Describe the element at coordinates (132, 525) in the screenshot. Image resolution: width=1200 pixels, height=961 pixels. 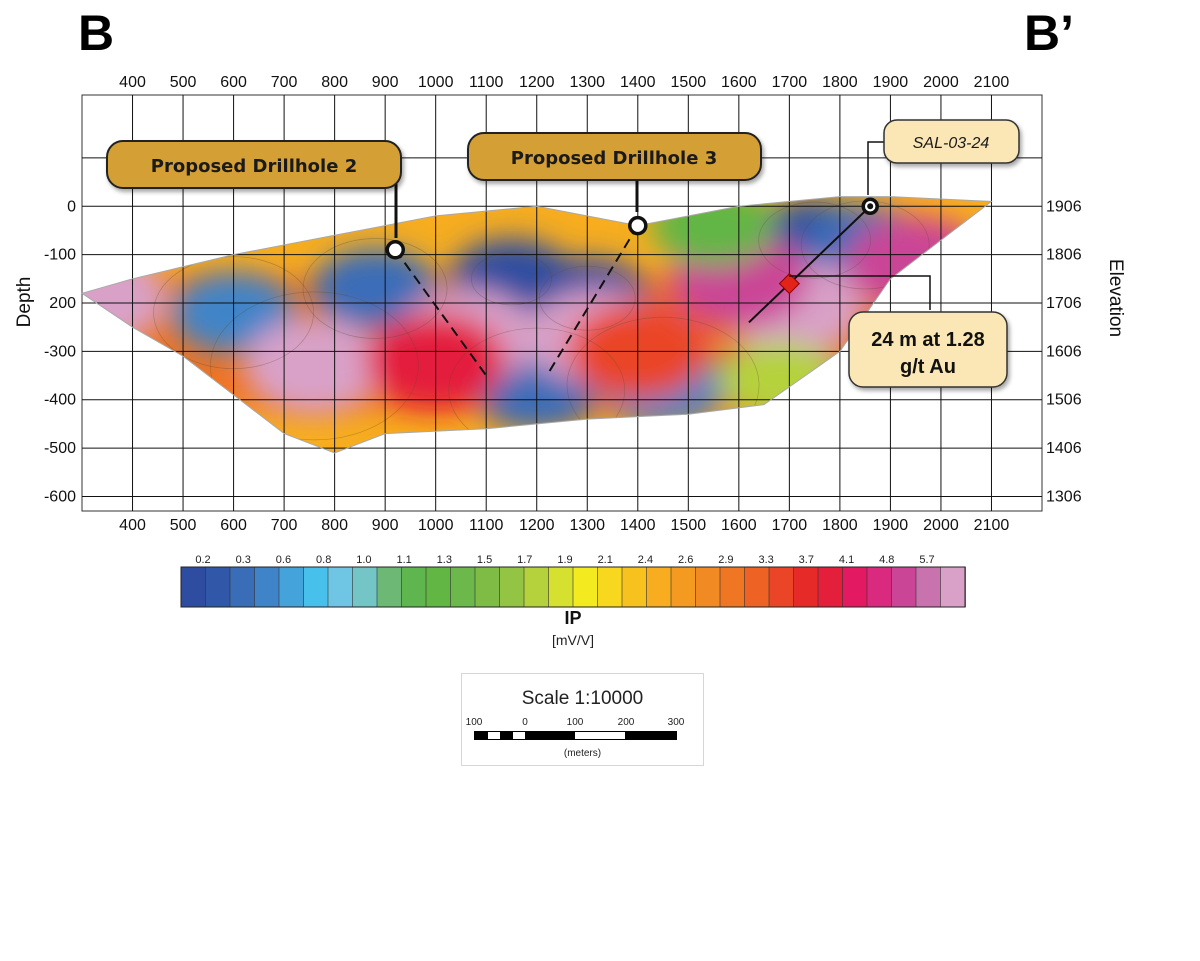
I see `x-tick-label-bottom: 400` at that location.